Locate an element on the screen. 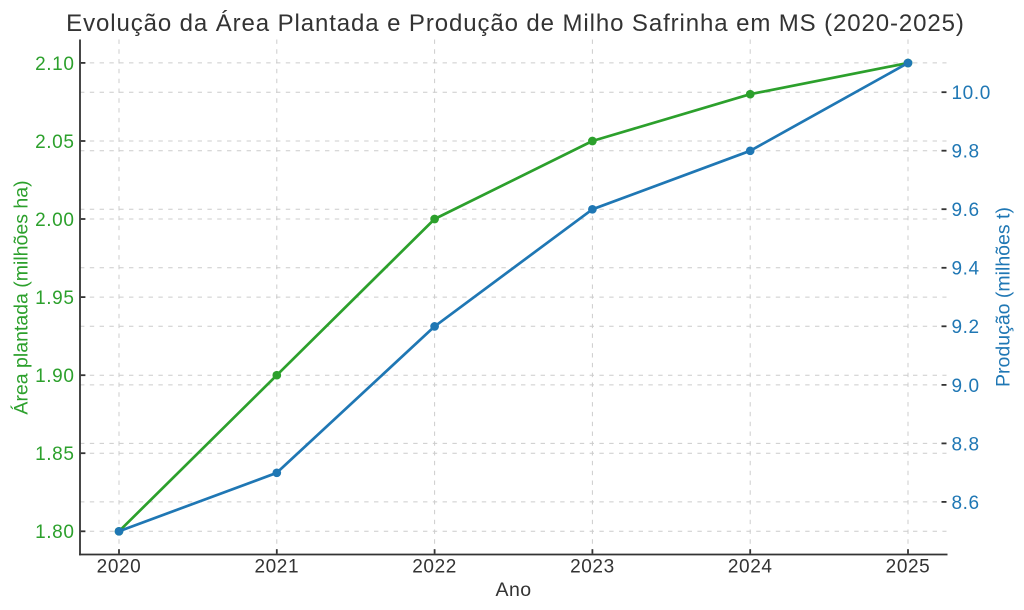 The image size is (1024, 610). svg-text: 2020 is located at coordinates (119, 567).